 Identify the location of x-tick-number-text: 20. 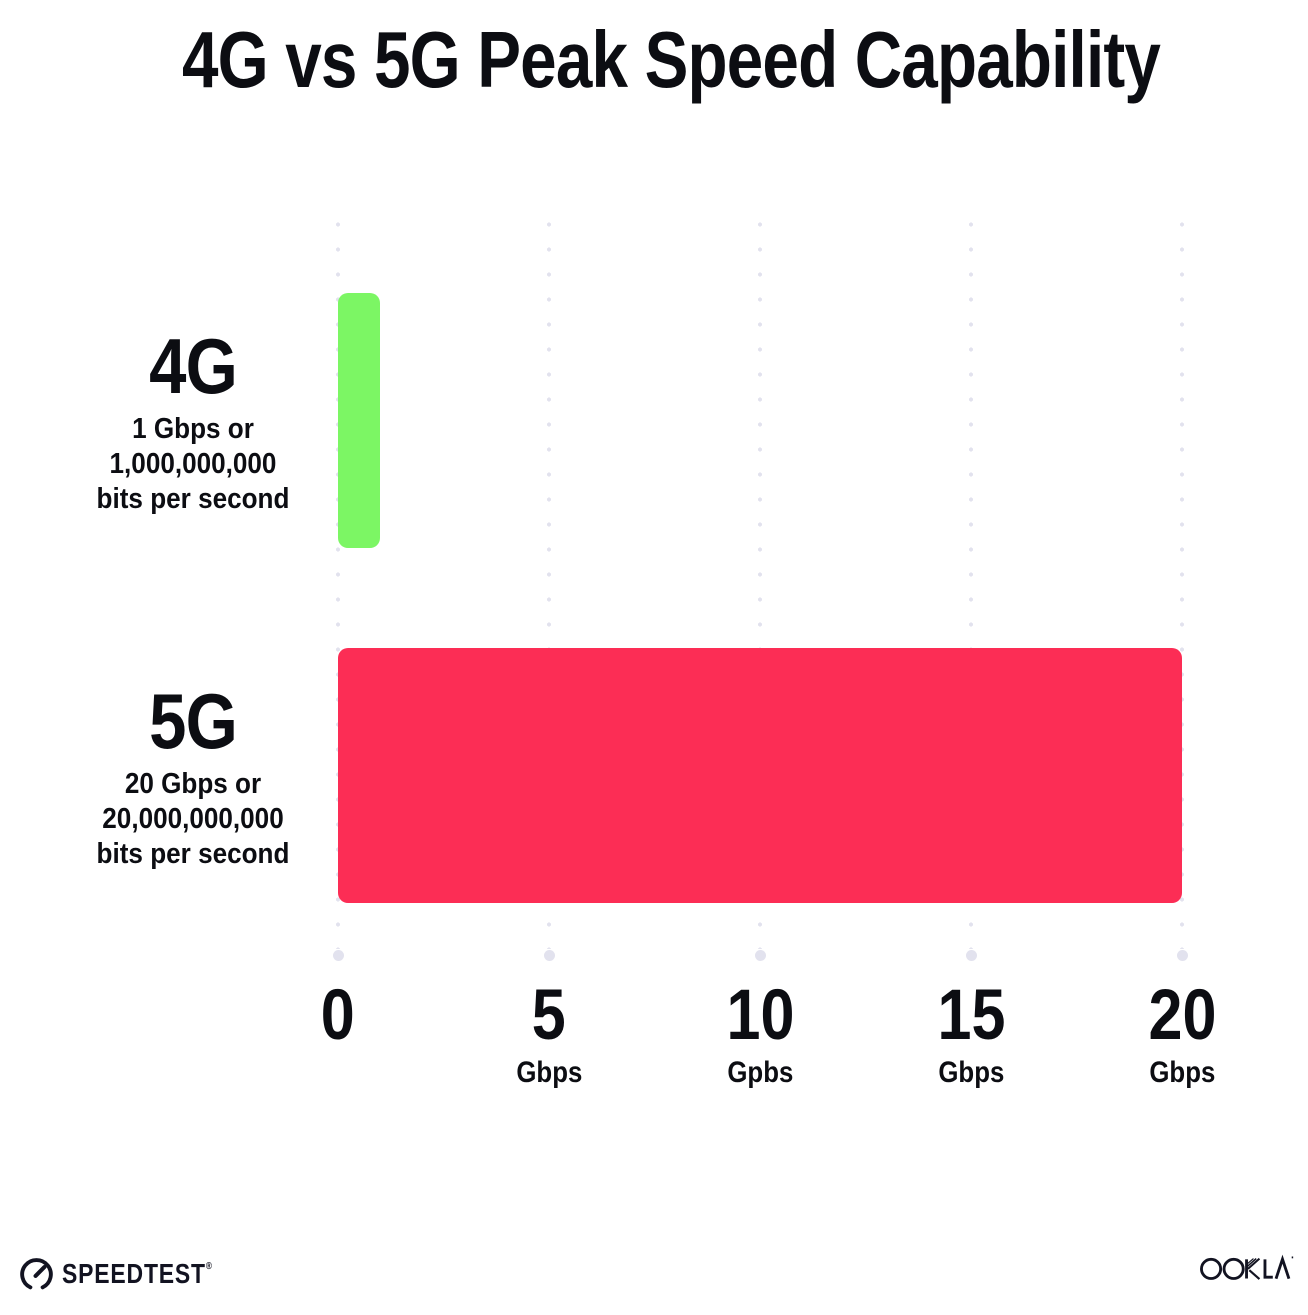
(1182, 1015).